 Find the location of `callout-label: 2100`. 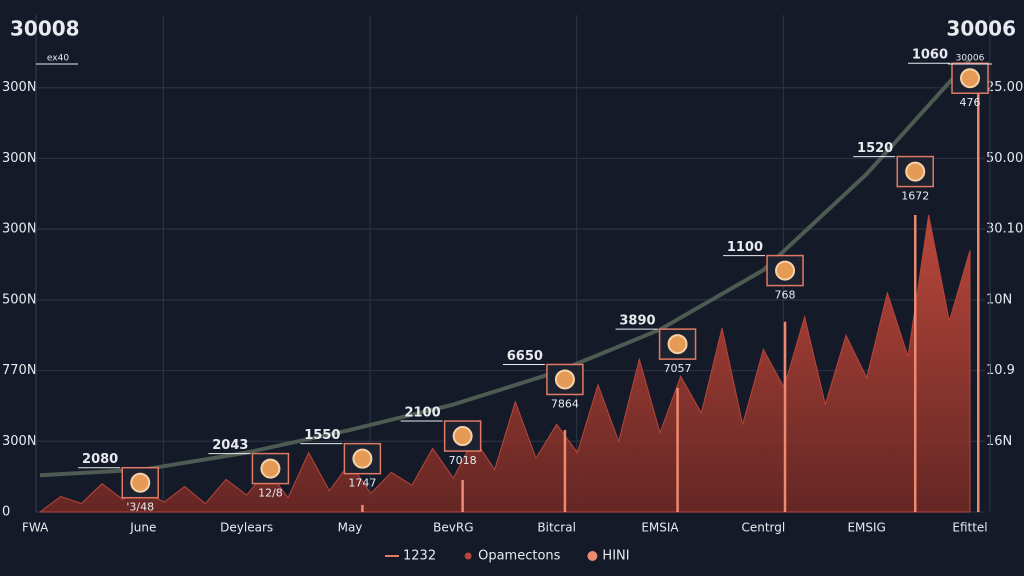

callout-label: 2100 is located at coordinates (422, 413).